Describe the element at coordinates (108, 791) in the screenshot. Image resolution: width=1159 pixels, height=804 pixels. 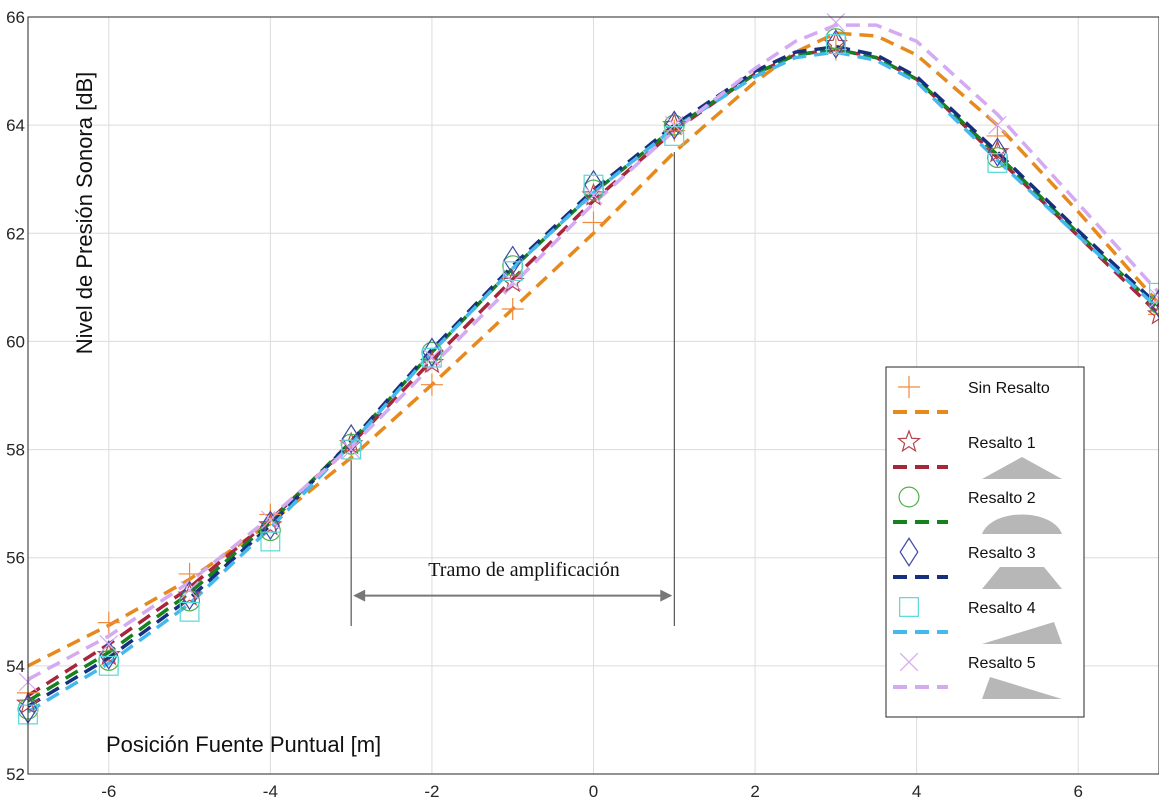
I see `x-tick-label: -6` at that location.